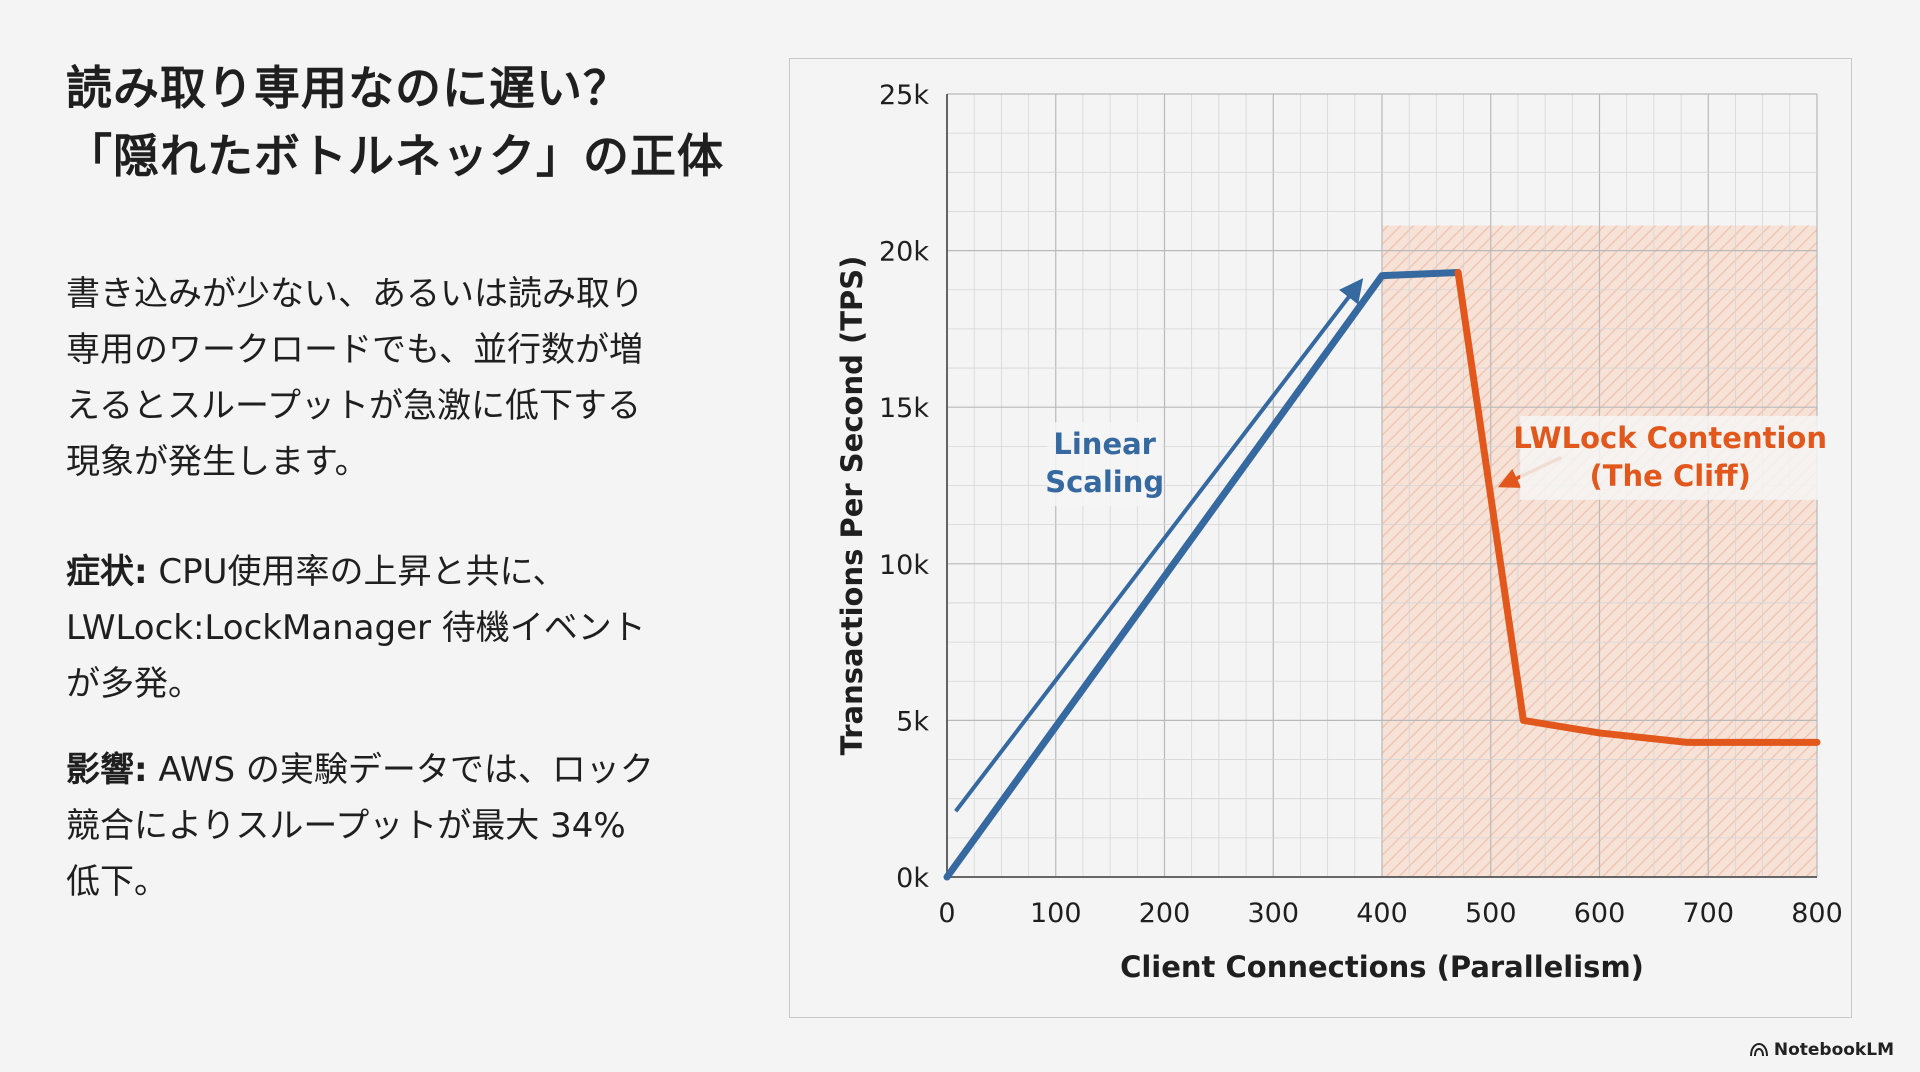  Describe the element at coordinates (1104, 444) in the screenshot. I see `annotation-label: Linear` at that location.